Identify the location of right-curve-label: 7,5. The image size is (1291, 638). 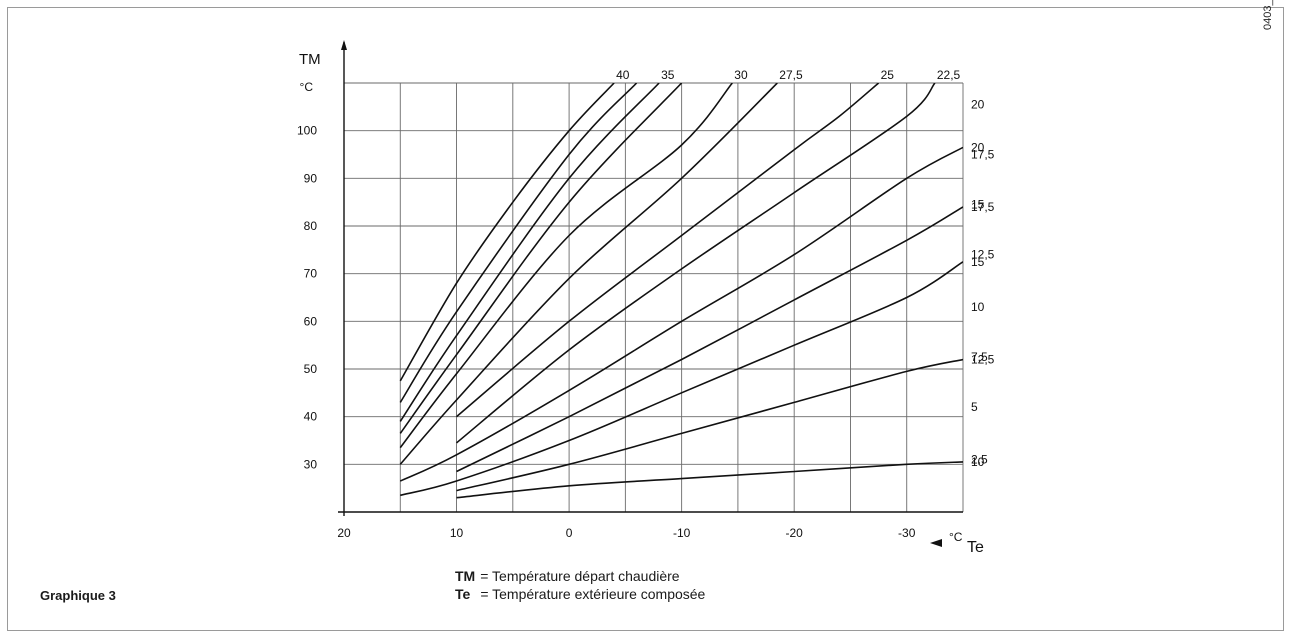
(979, 357).